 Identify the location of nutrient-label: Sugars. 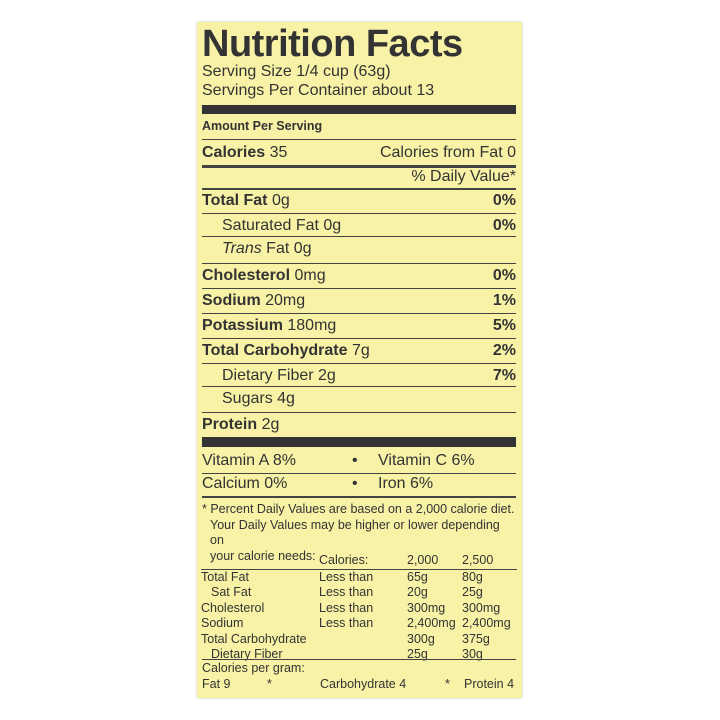
(247, 398).